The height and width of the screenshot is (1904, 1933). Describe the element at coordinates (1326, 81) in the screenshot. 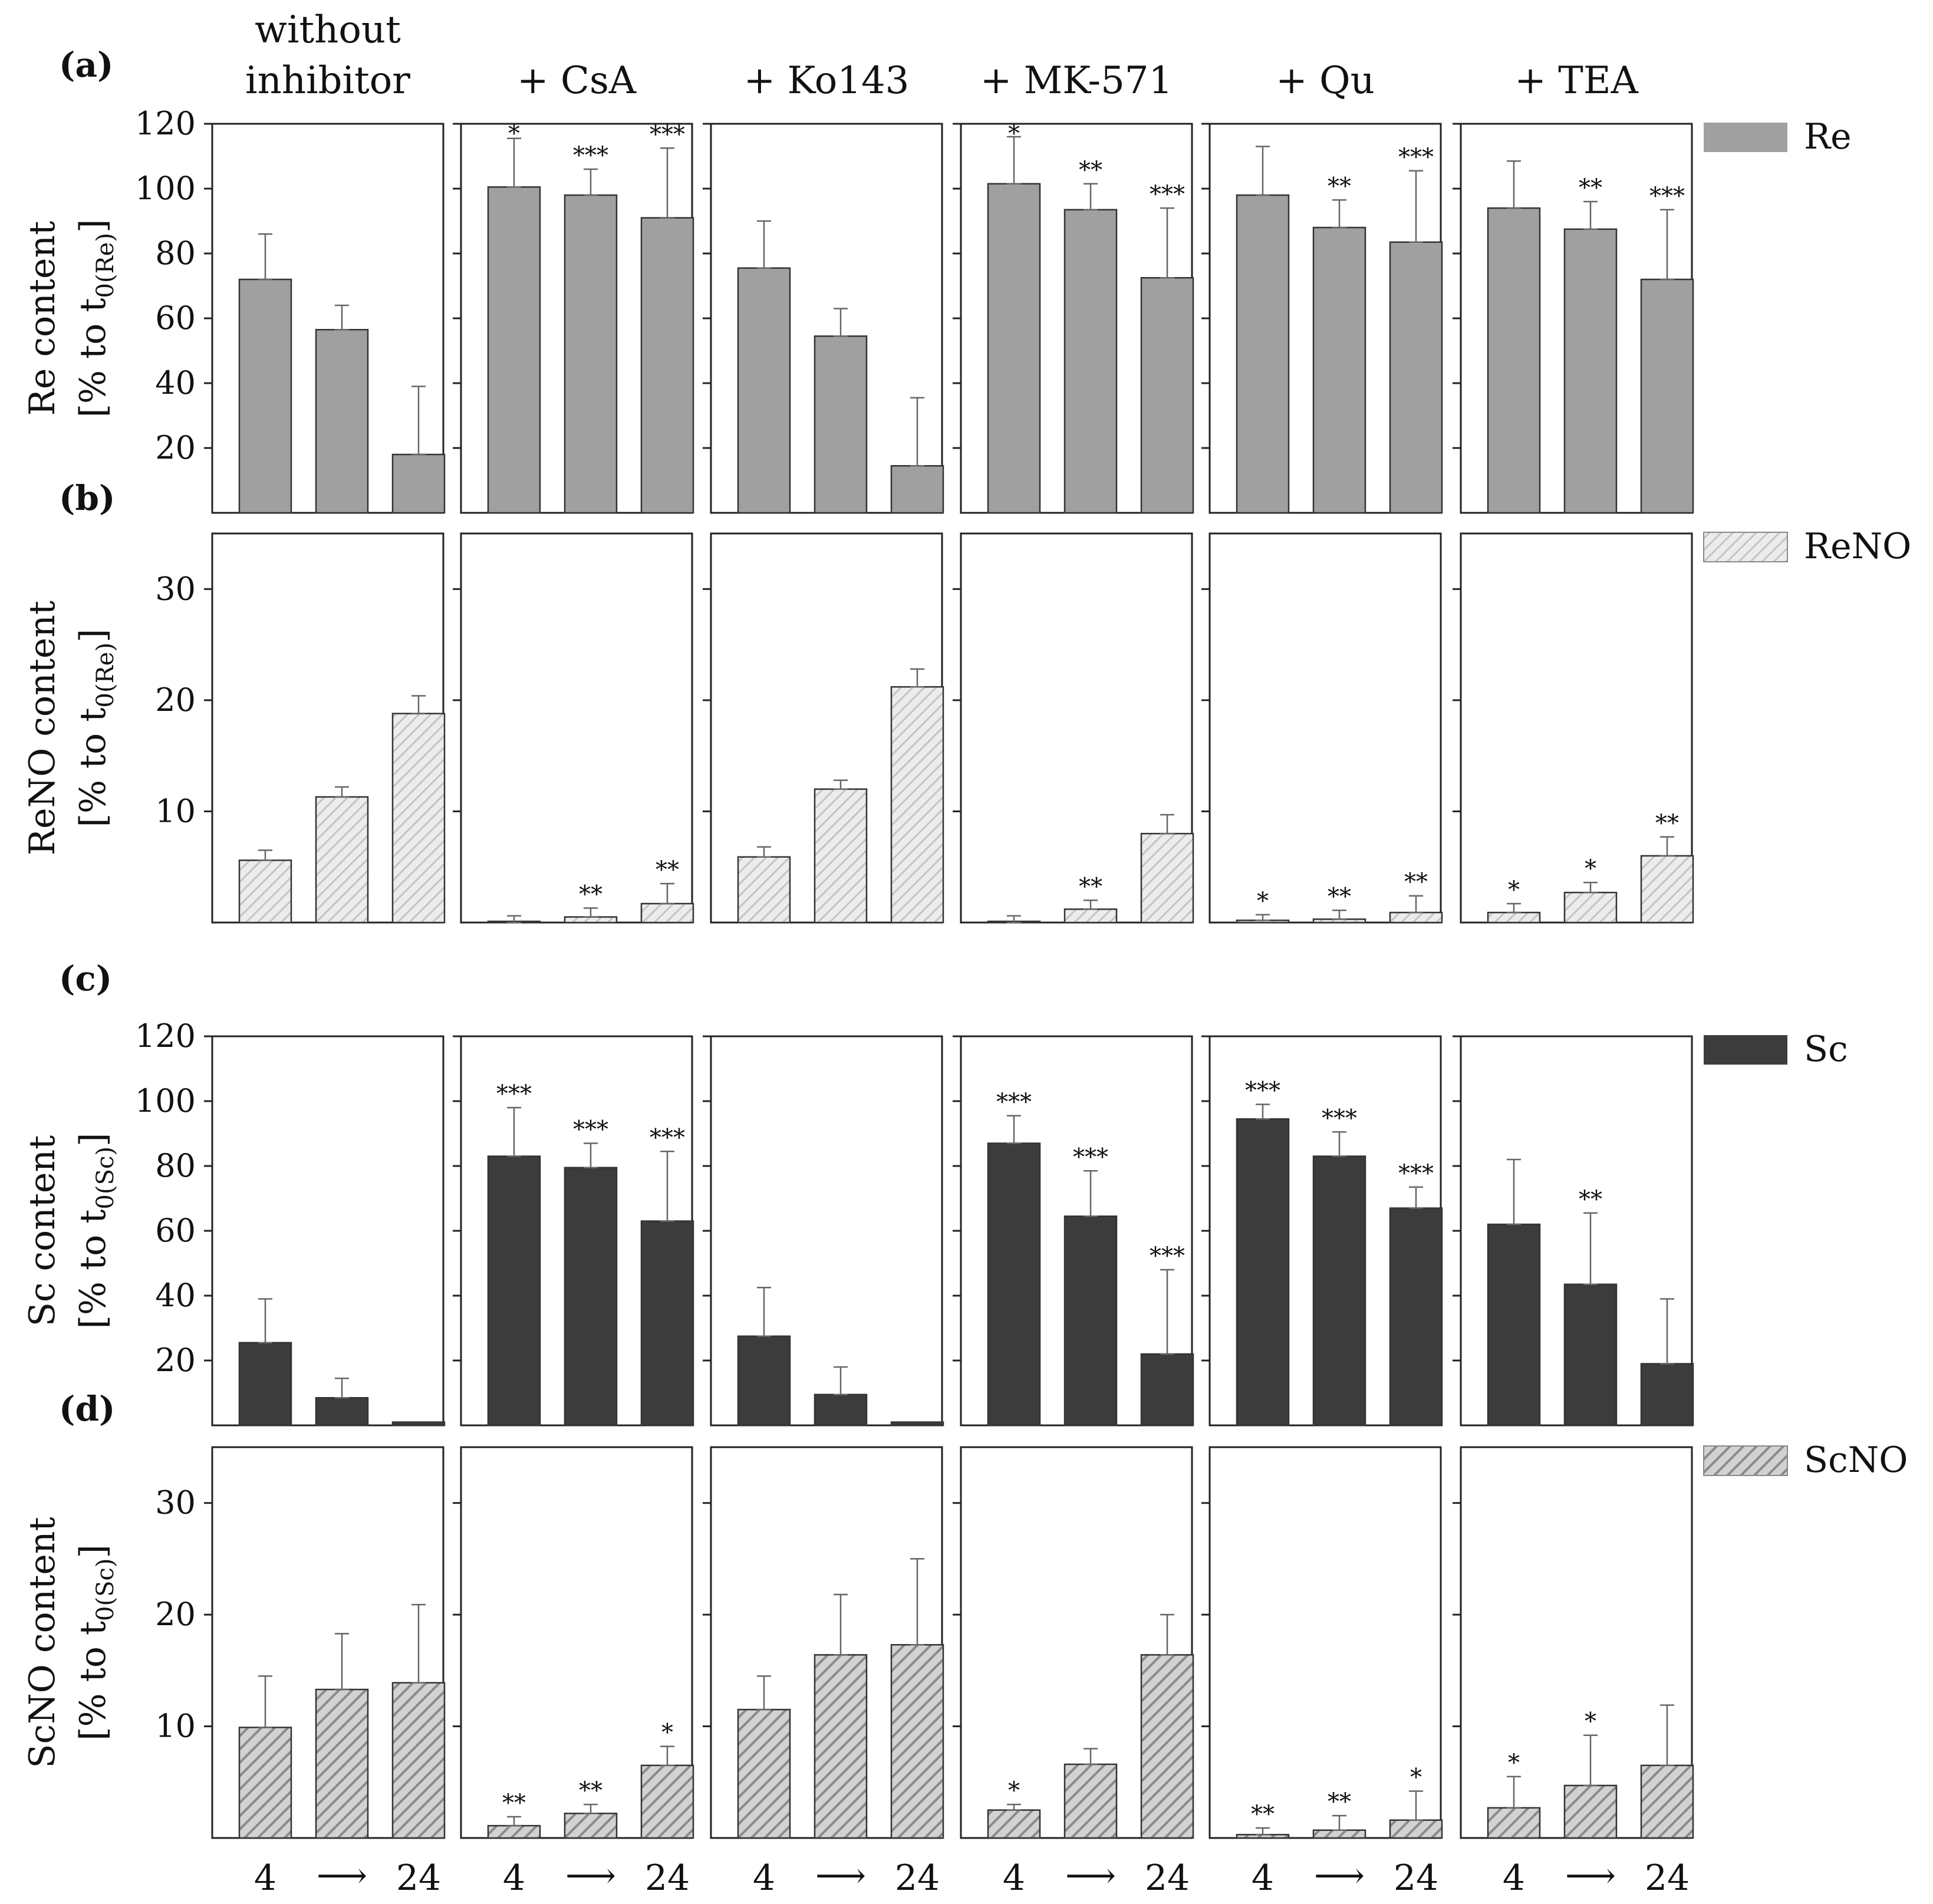

I see `column-header: + Qu` at that location.